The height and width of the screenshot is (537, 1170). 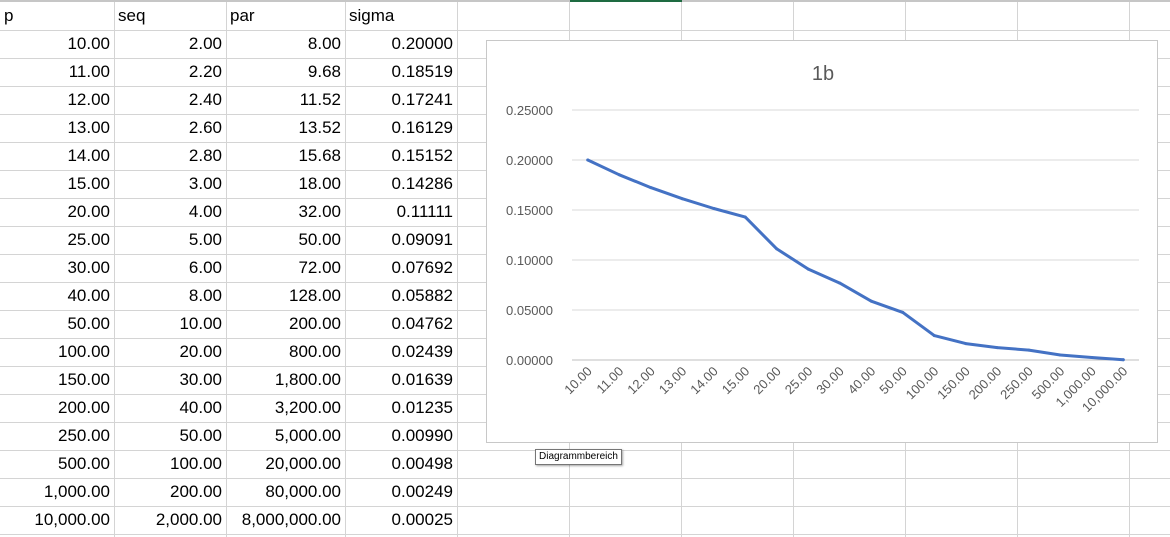 What do you see at coordinates (132, 15) in the screenshot?
I see `header-seq: seq` at bounding box center [132, 15].